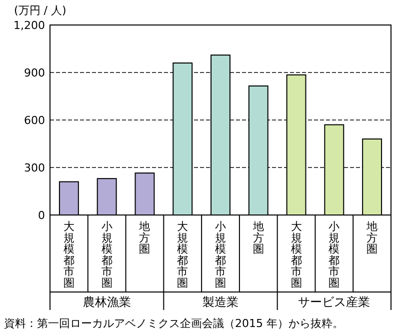  What do you see at coordinates (220, 302) in the screenshot?
I see `text: 製造業` at bounding box center [220, 302].